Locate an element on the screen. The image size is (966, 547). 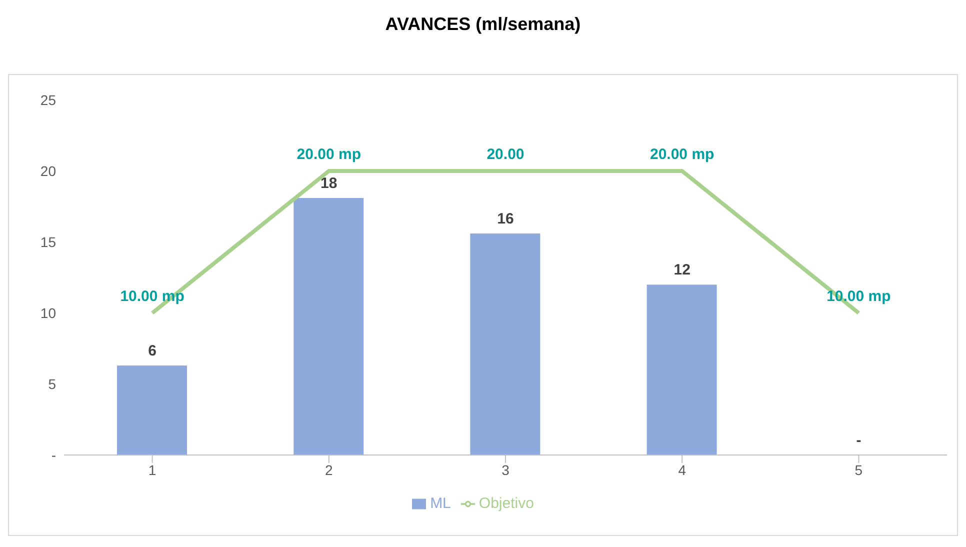
data-label: 6 is located at coordinates (152, 351).